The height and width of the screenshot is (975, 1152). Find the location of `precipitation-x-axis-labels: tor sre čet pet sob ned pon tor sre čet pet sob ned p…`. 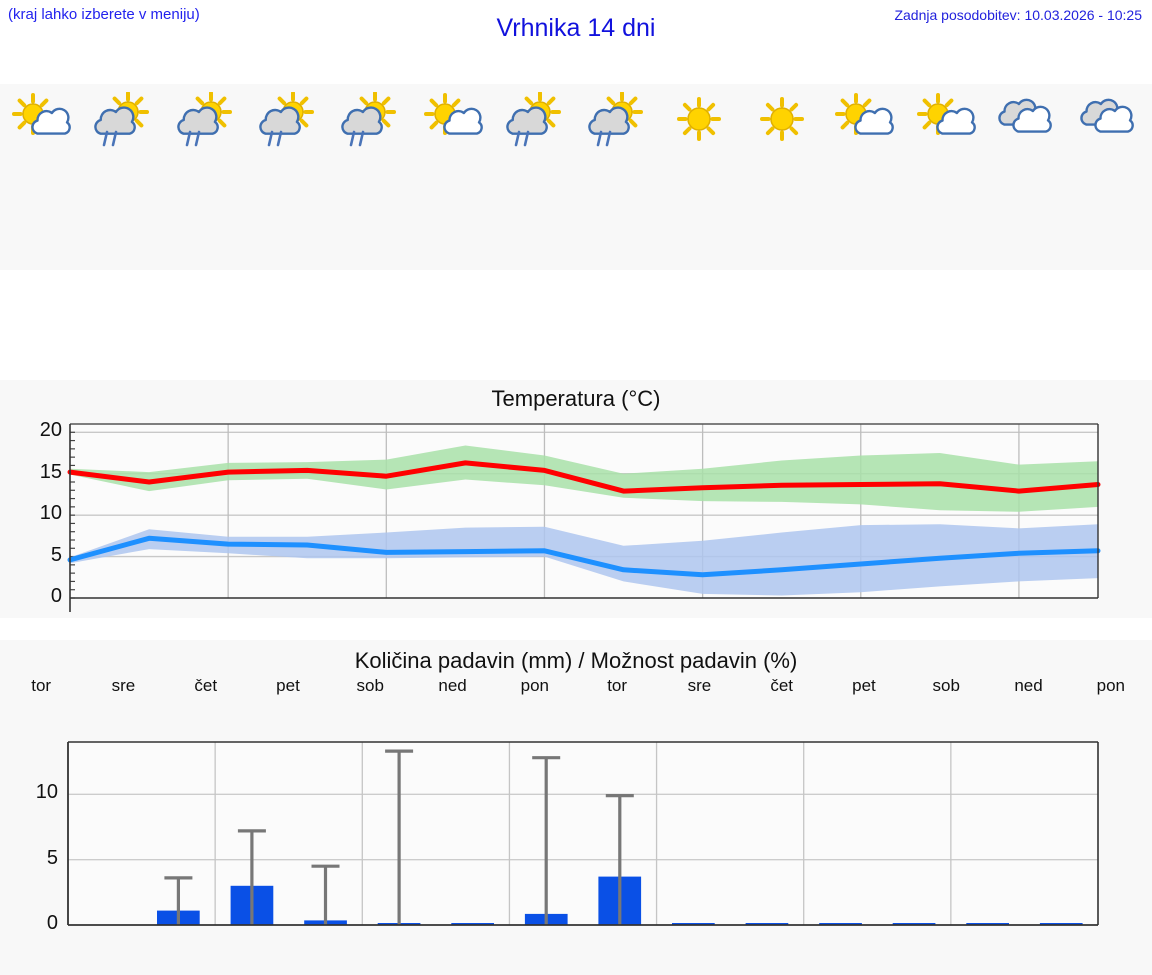

precipitation-x-axis-labels: tor sre čet pet sob ned pon tor sre čet pet sob ned p… is located at coordinates (576, 688).